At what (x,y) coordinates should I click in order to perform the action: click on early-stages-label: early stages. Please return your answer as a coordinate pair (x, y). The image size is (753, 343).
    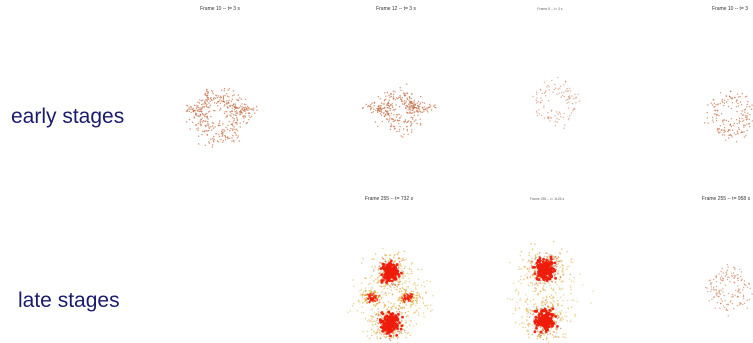
    Looking at the image, I should click on (68, 116).